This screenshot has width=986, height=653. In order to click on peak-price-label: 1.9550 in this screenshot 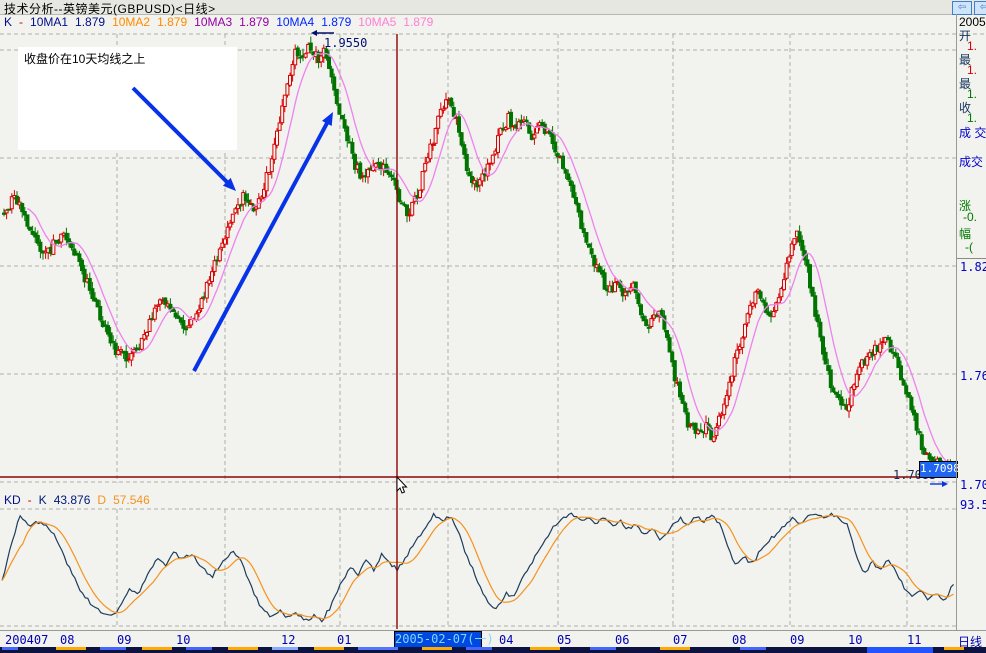, I will do `click(346, 43)`.